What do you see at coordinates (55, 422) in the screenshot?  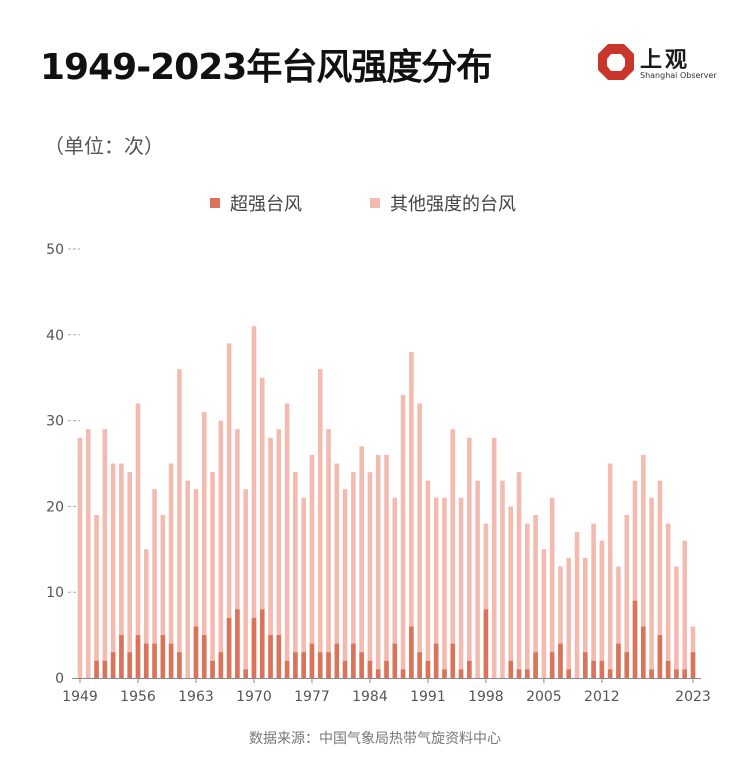 I see `y-tick-label: 30` at bounding box center [55, 422].